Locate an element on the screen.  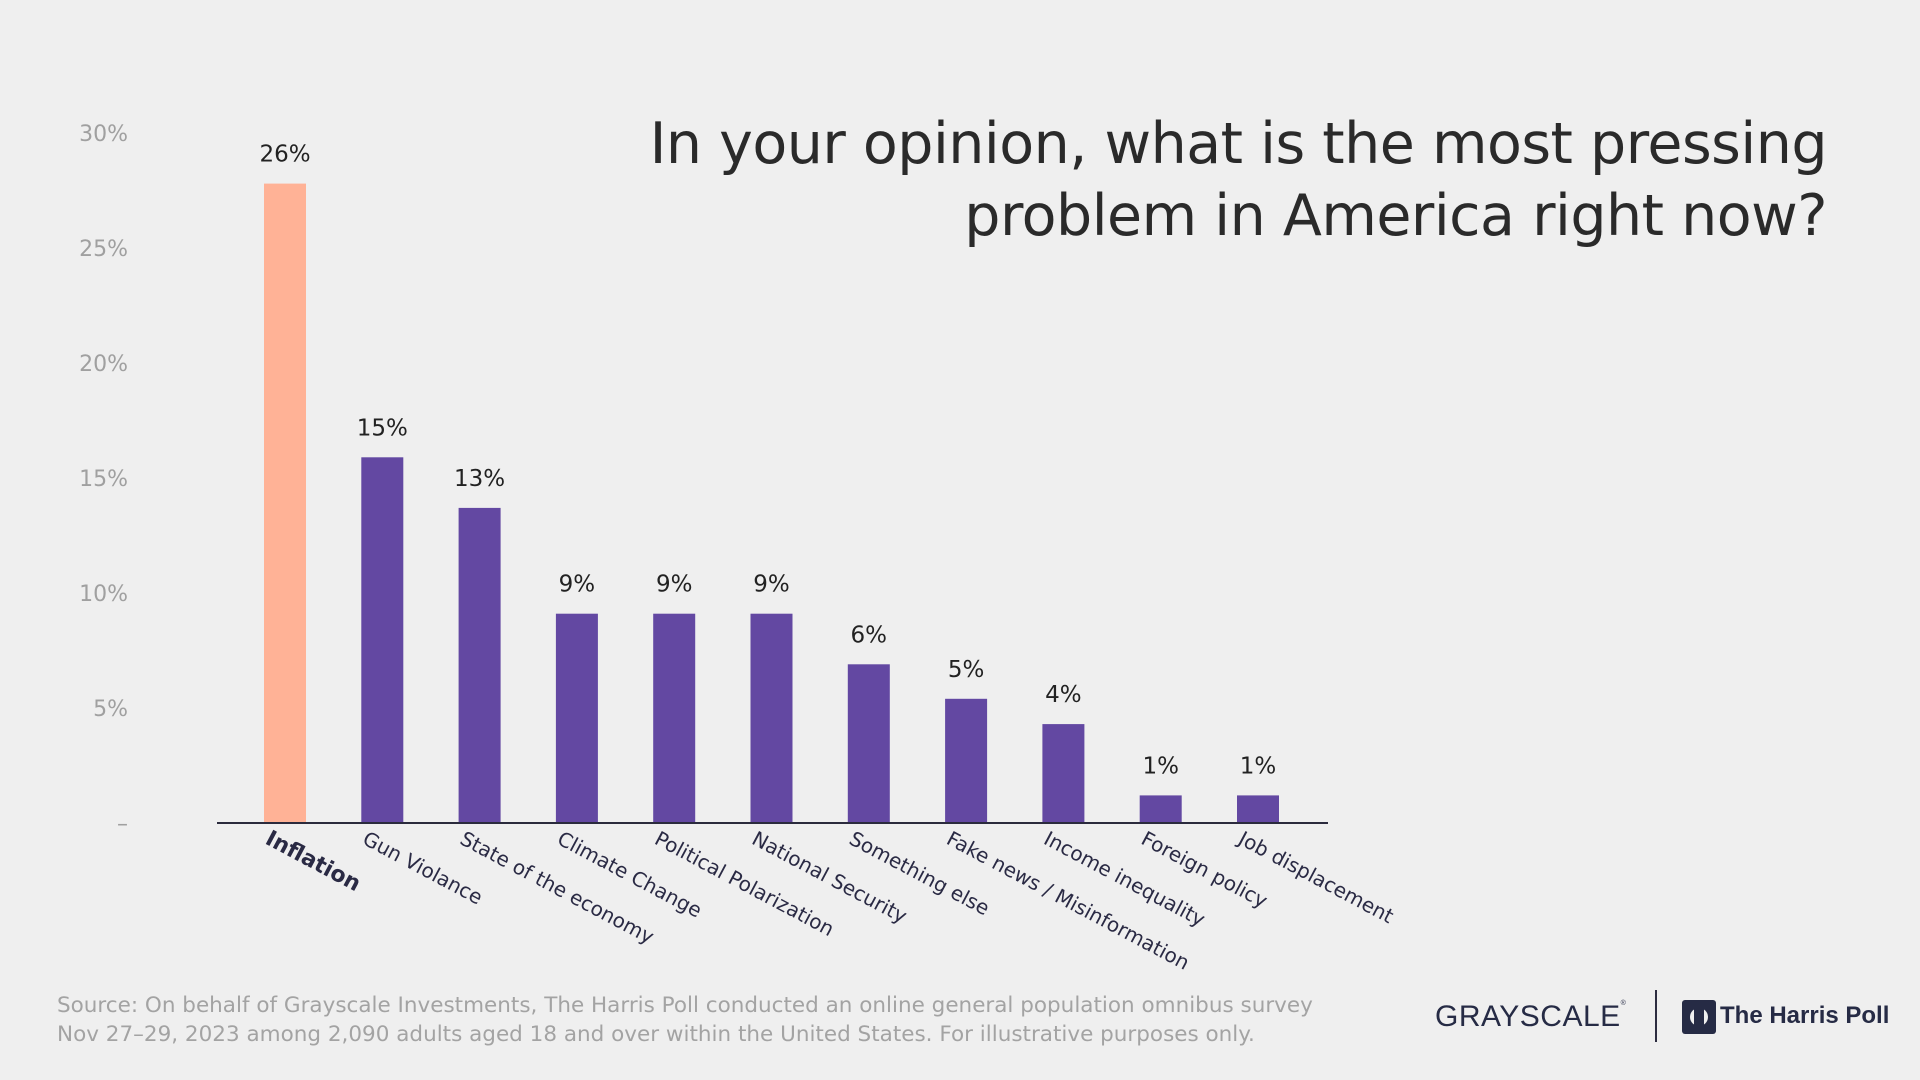
bar-value-label: 4% is located at coordinates (1063, 695).